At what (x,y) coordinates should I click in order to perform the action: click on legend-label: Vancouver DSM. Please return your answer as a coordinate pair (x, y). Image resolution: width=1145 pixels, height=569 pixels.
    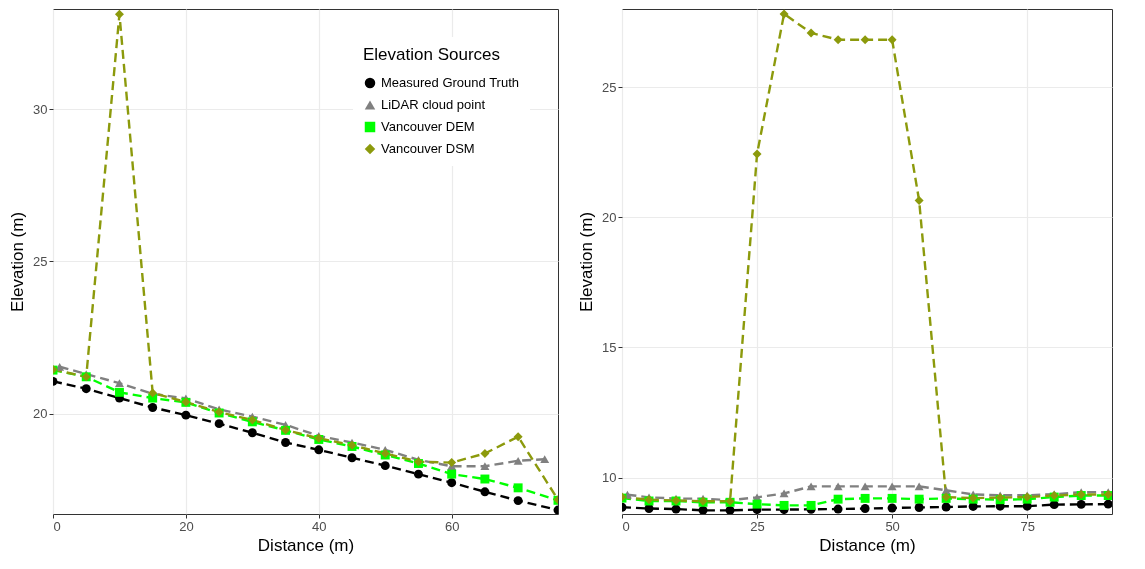
    Looking at the image, I should click on (428, 148).